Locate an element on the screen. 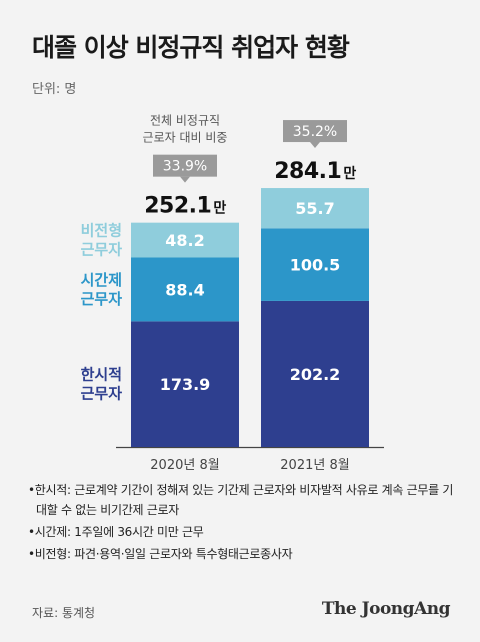  bar-value-label: 55.7 is located at coordinates (314, 208).